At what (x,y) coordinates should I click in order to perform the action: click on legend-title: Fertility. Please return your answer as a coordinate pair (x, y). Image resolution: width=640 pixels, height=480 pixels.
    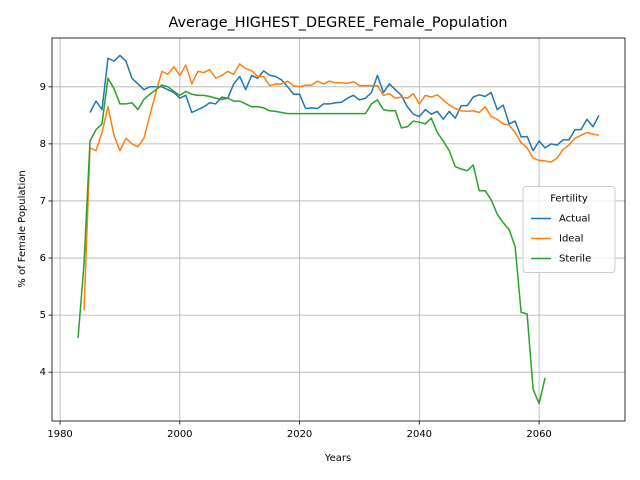
    Looking at the image, I should click on (569, 199).